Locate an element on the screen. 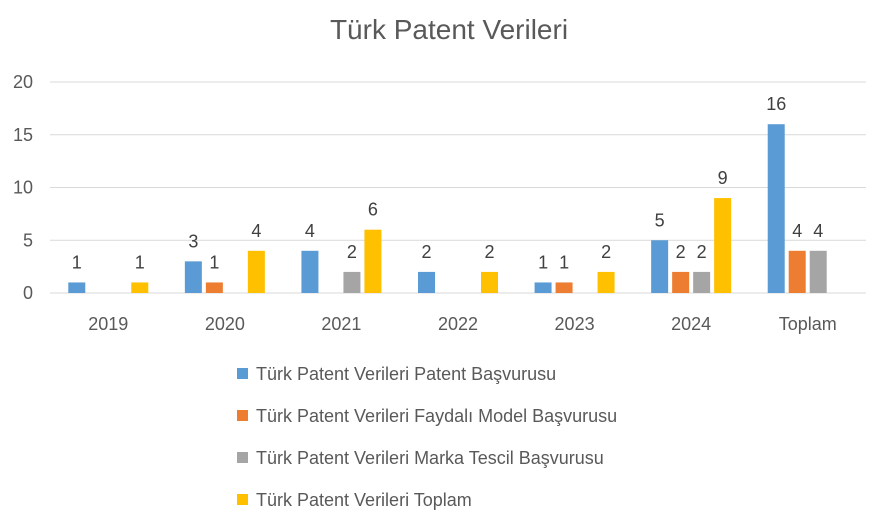 Image resolution: width=894 pixels, height=531 pixels. x-category-label: Toplam is located at coordinates (808, 324).